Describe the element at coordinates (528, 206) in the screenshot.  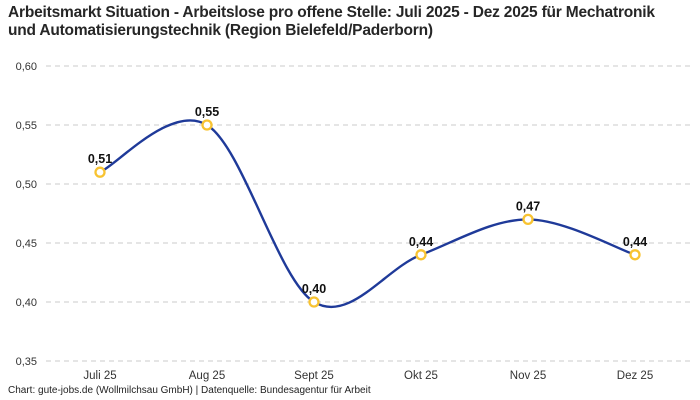
I see `data-point-label: 0,47` at that location.